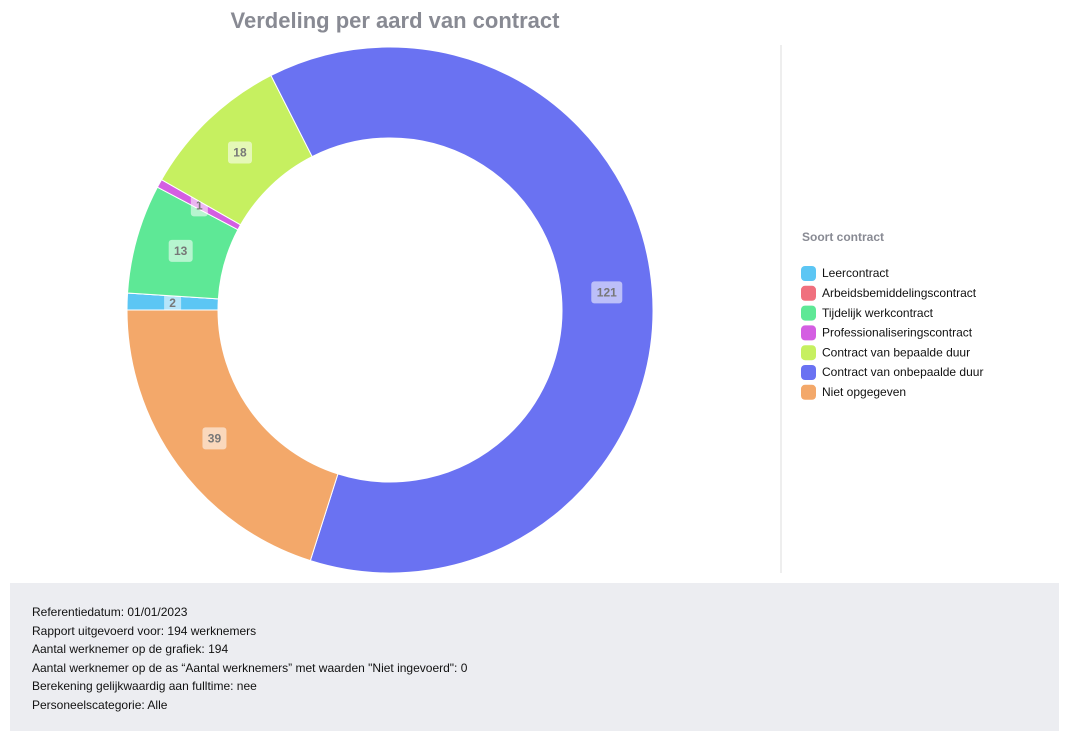  Describe the element at coordinates (897, 333) in the screenshot. I see `legend-label: Professionaliseringscontract` at that location.